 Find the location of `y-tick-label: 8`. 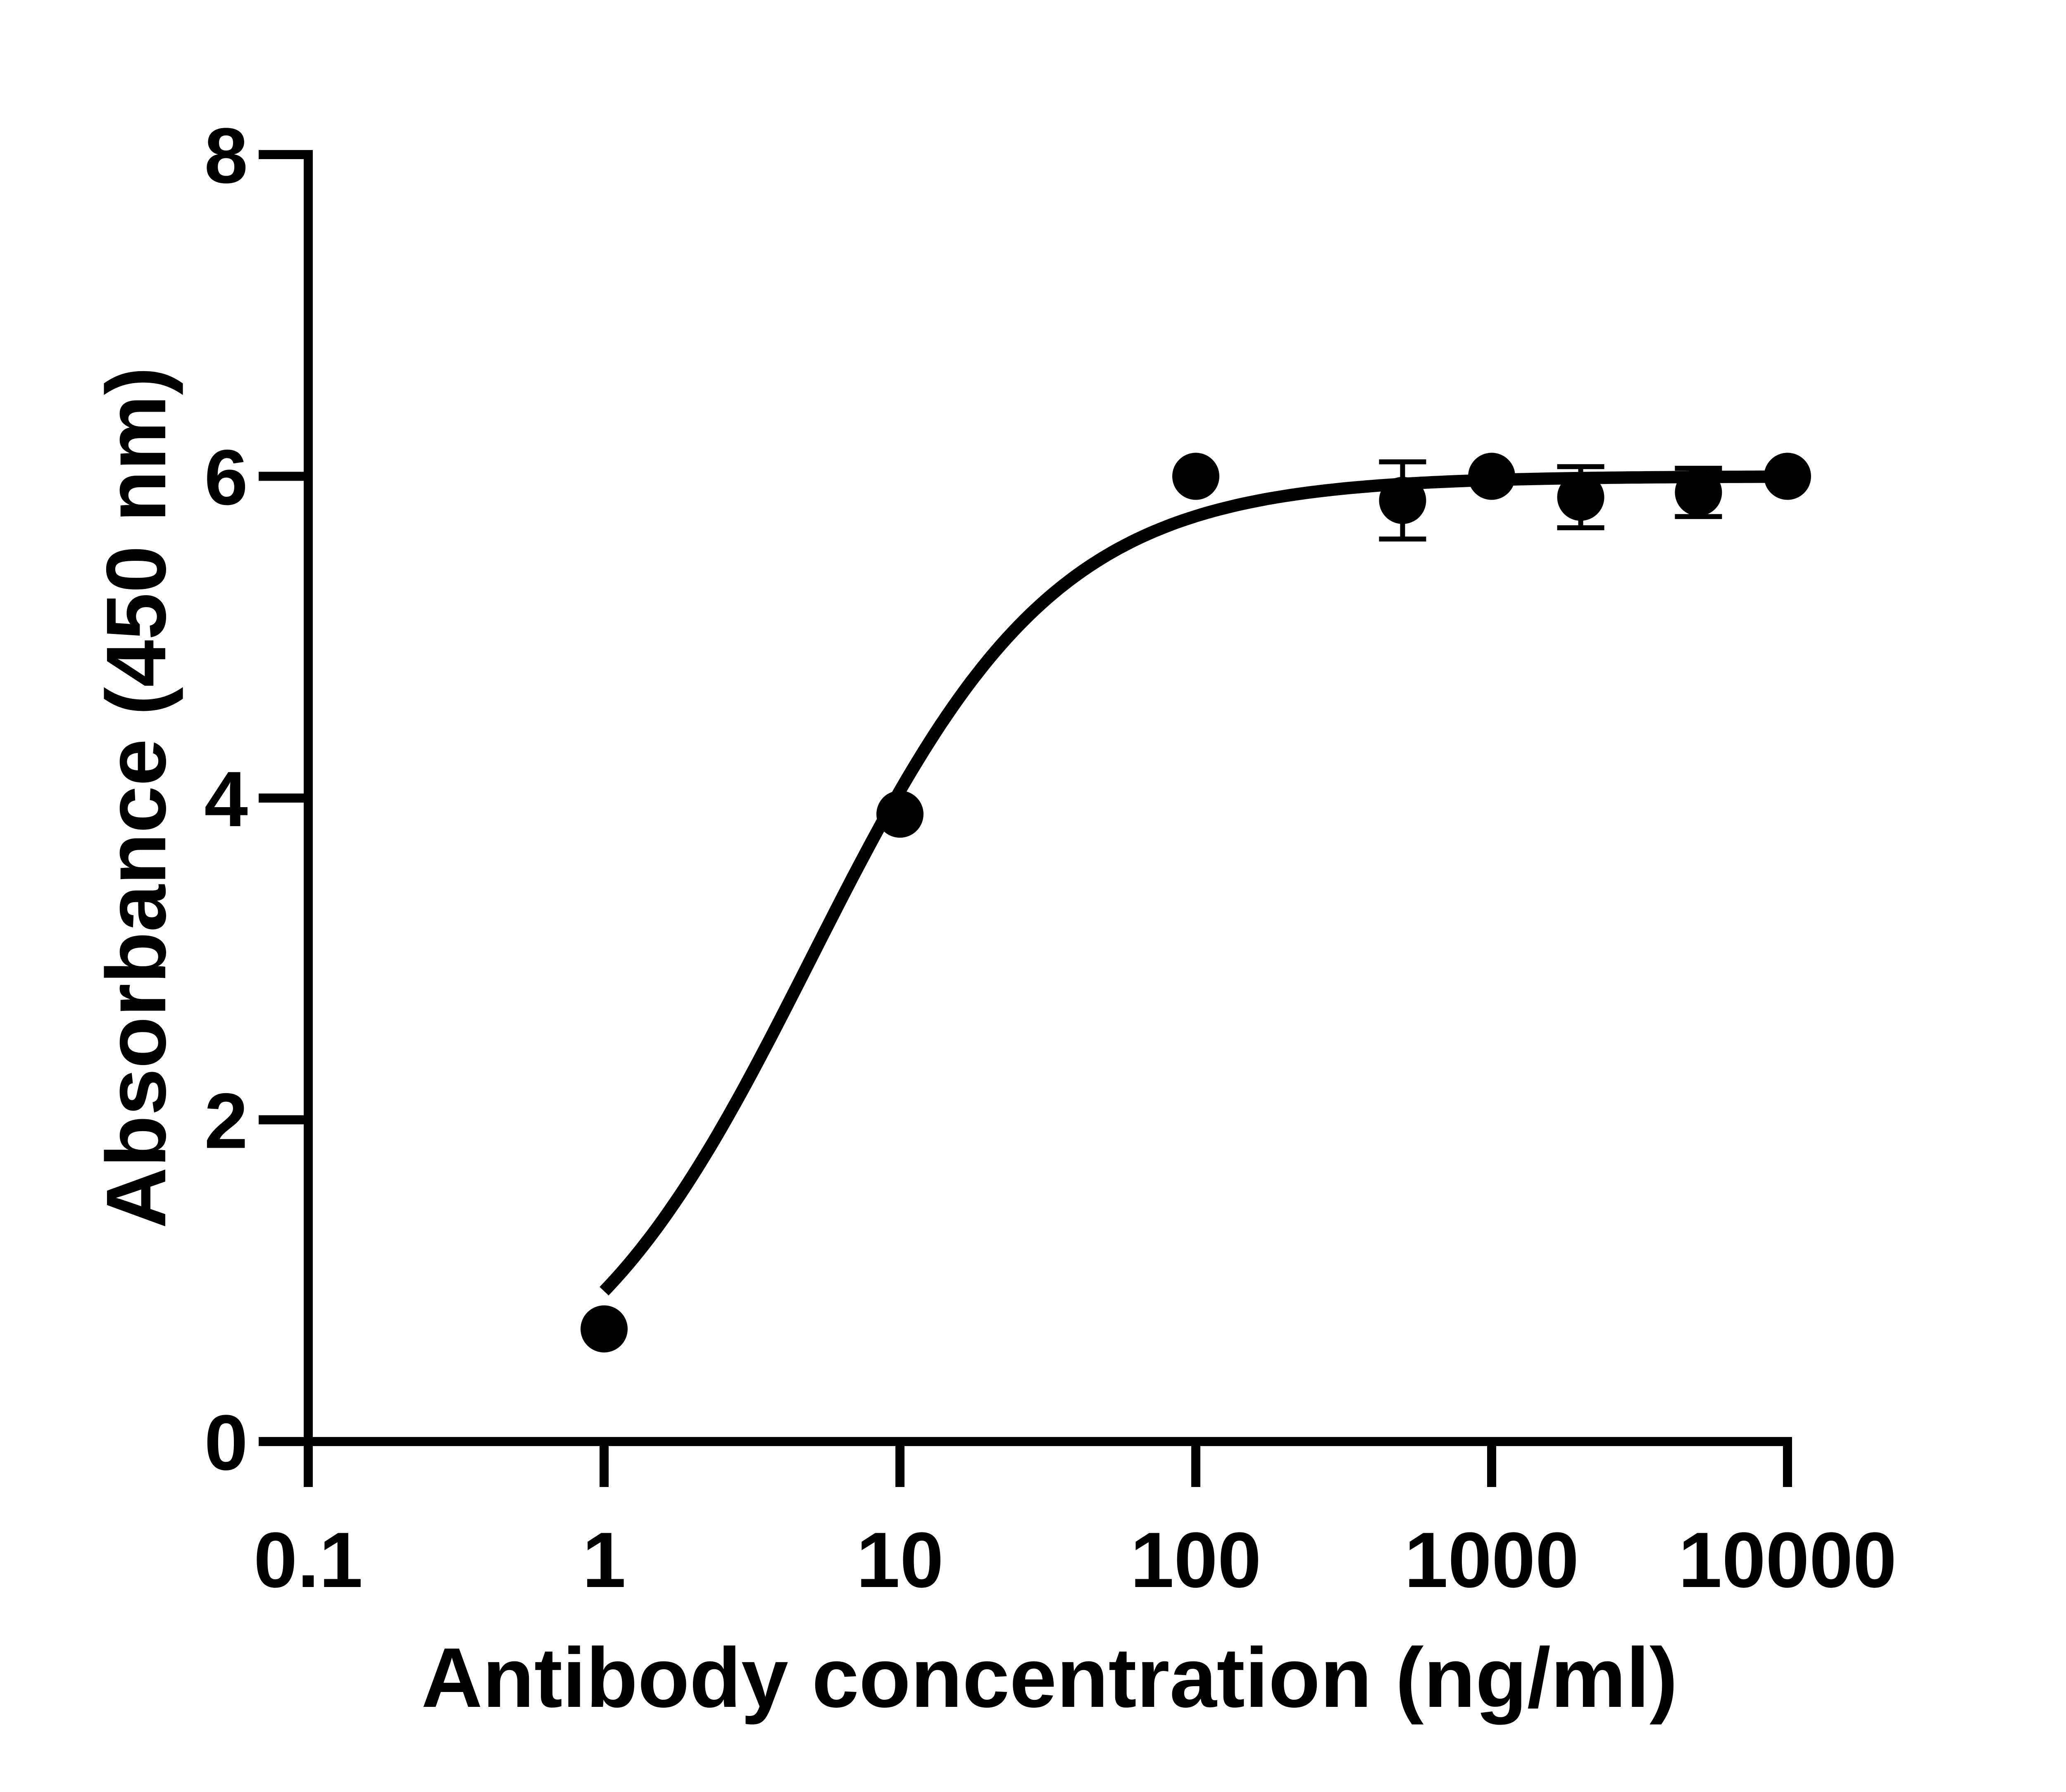

y-tick-label: 8 is located at coordinates (226, 156).